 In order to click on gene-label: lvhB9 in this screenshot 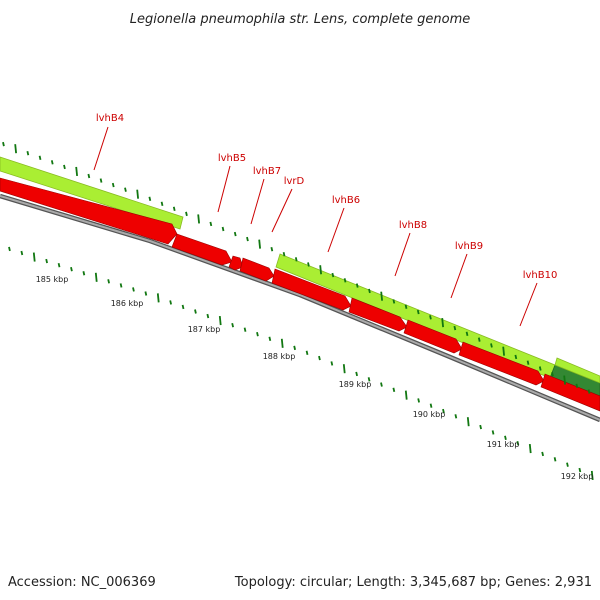, I will do `click(469, 246)`.